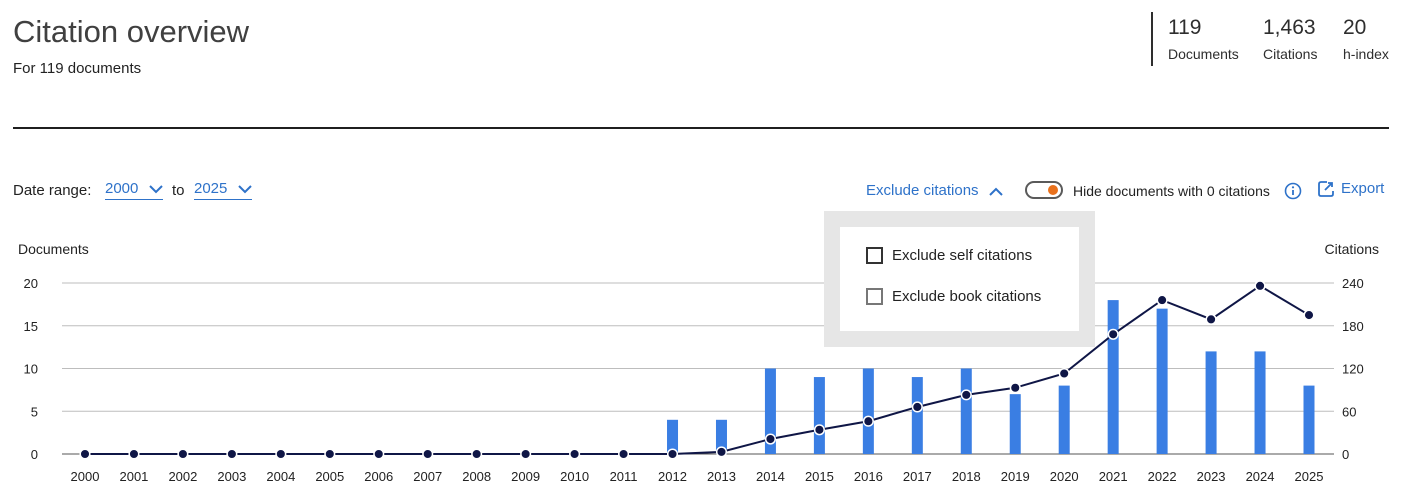  Describe the element at coordinates (131, 31) in the screenshot. I see `page-title: Citation overview` at that location.